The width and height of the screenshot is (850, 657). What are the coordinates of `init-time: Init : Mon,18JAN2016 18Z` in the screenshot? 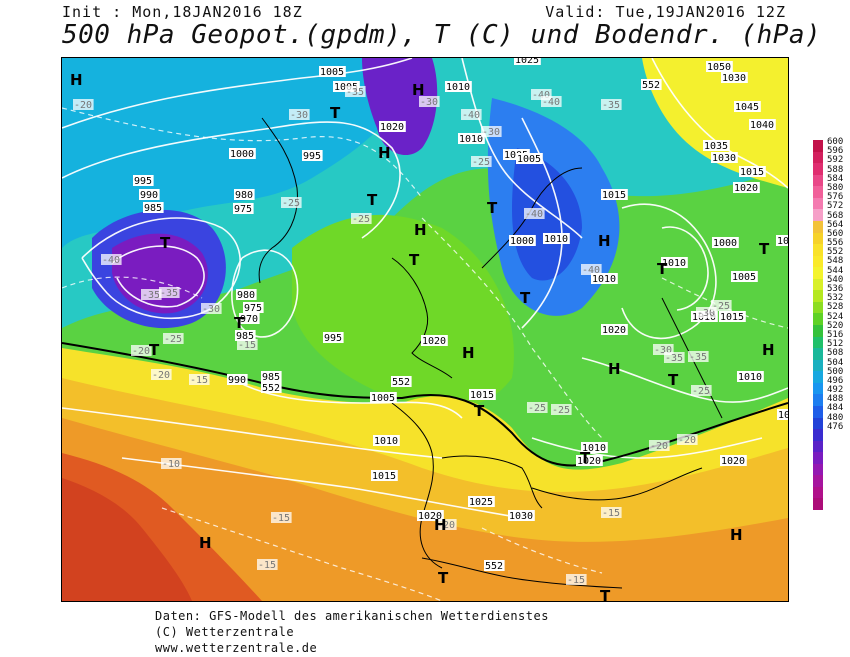 It's located at (182, 12).